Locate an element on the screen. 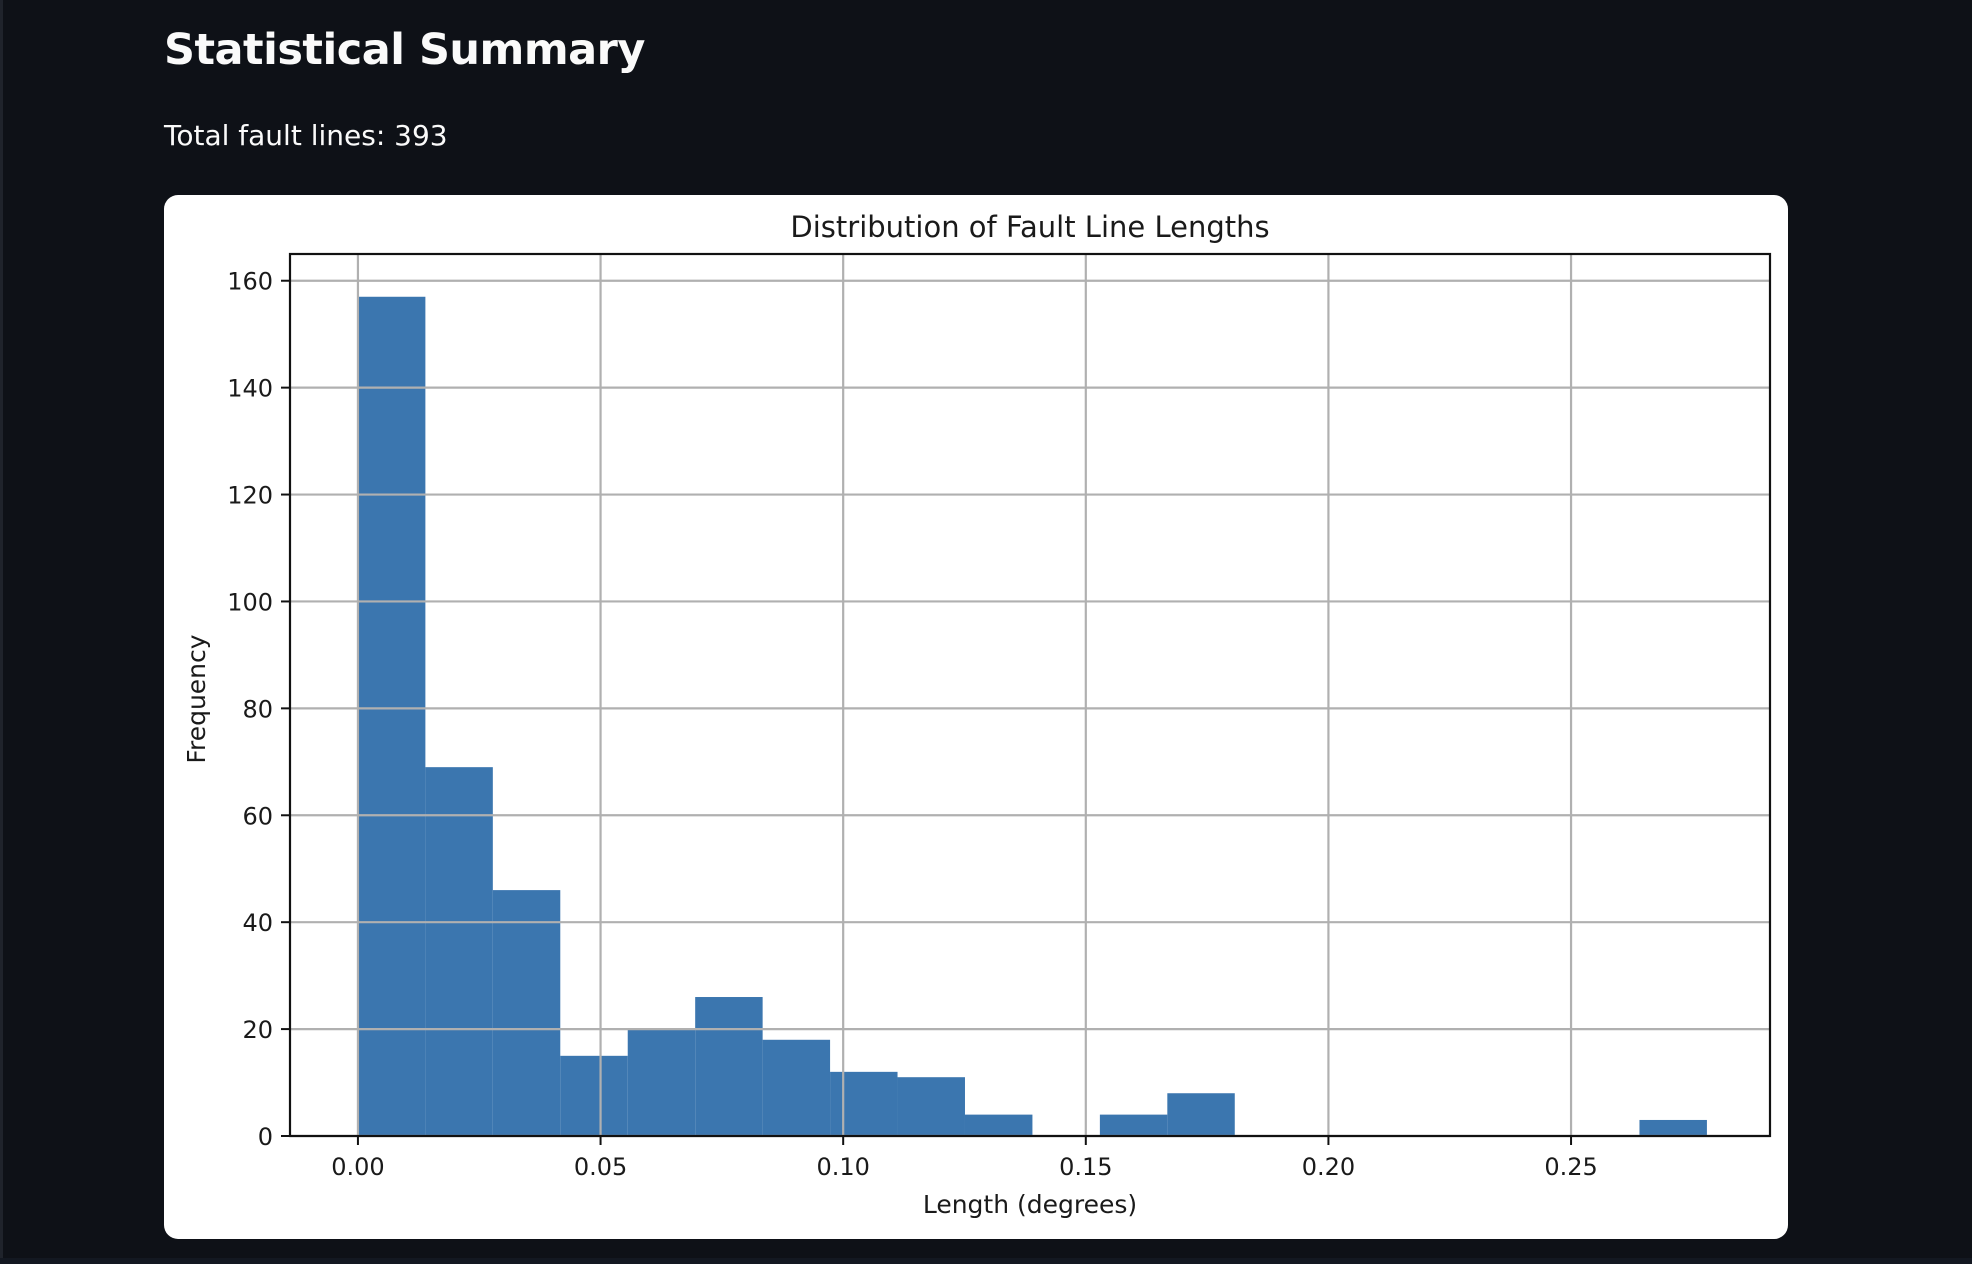 The height and width of the screenshot is (1264, 1972). page-title: Statistical Summary is located at coordinates (404, 50).